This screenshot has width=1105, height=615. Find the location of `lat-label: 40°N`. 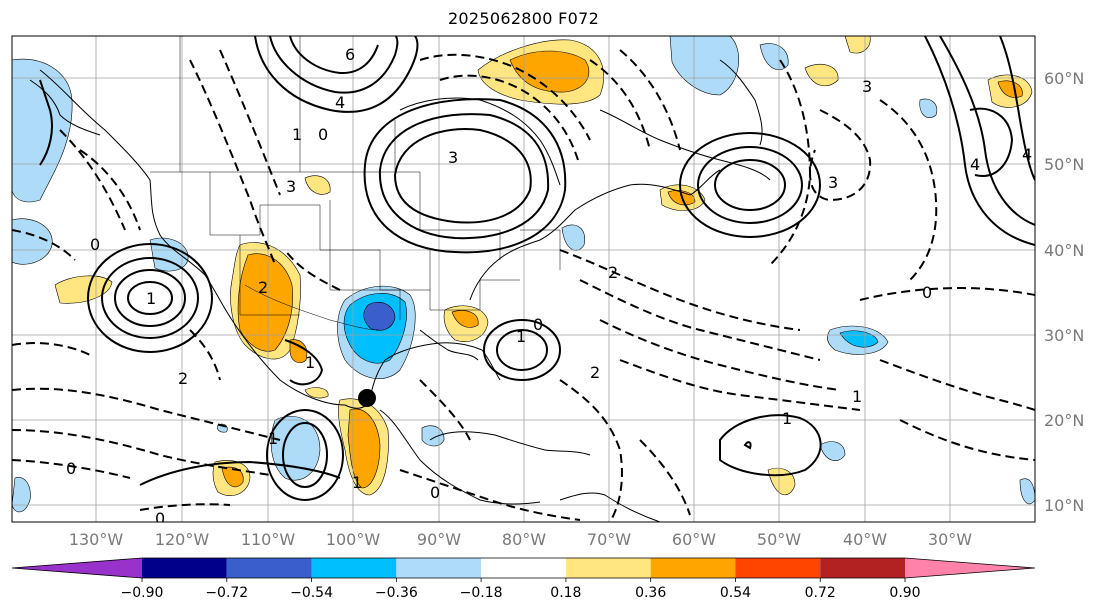

lat-label: 40°N is located at coordinates (1064, 250).